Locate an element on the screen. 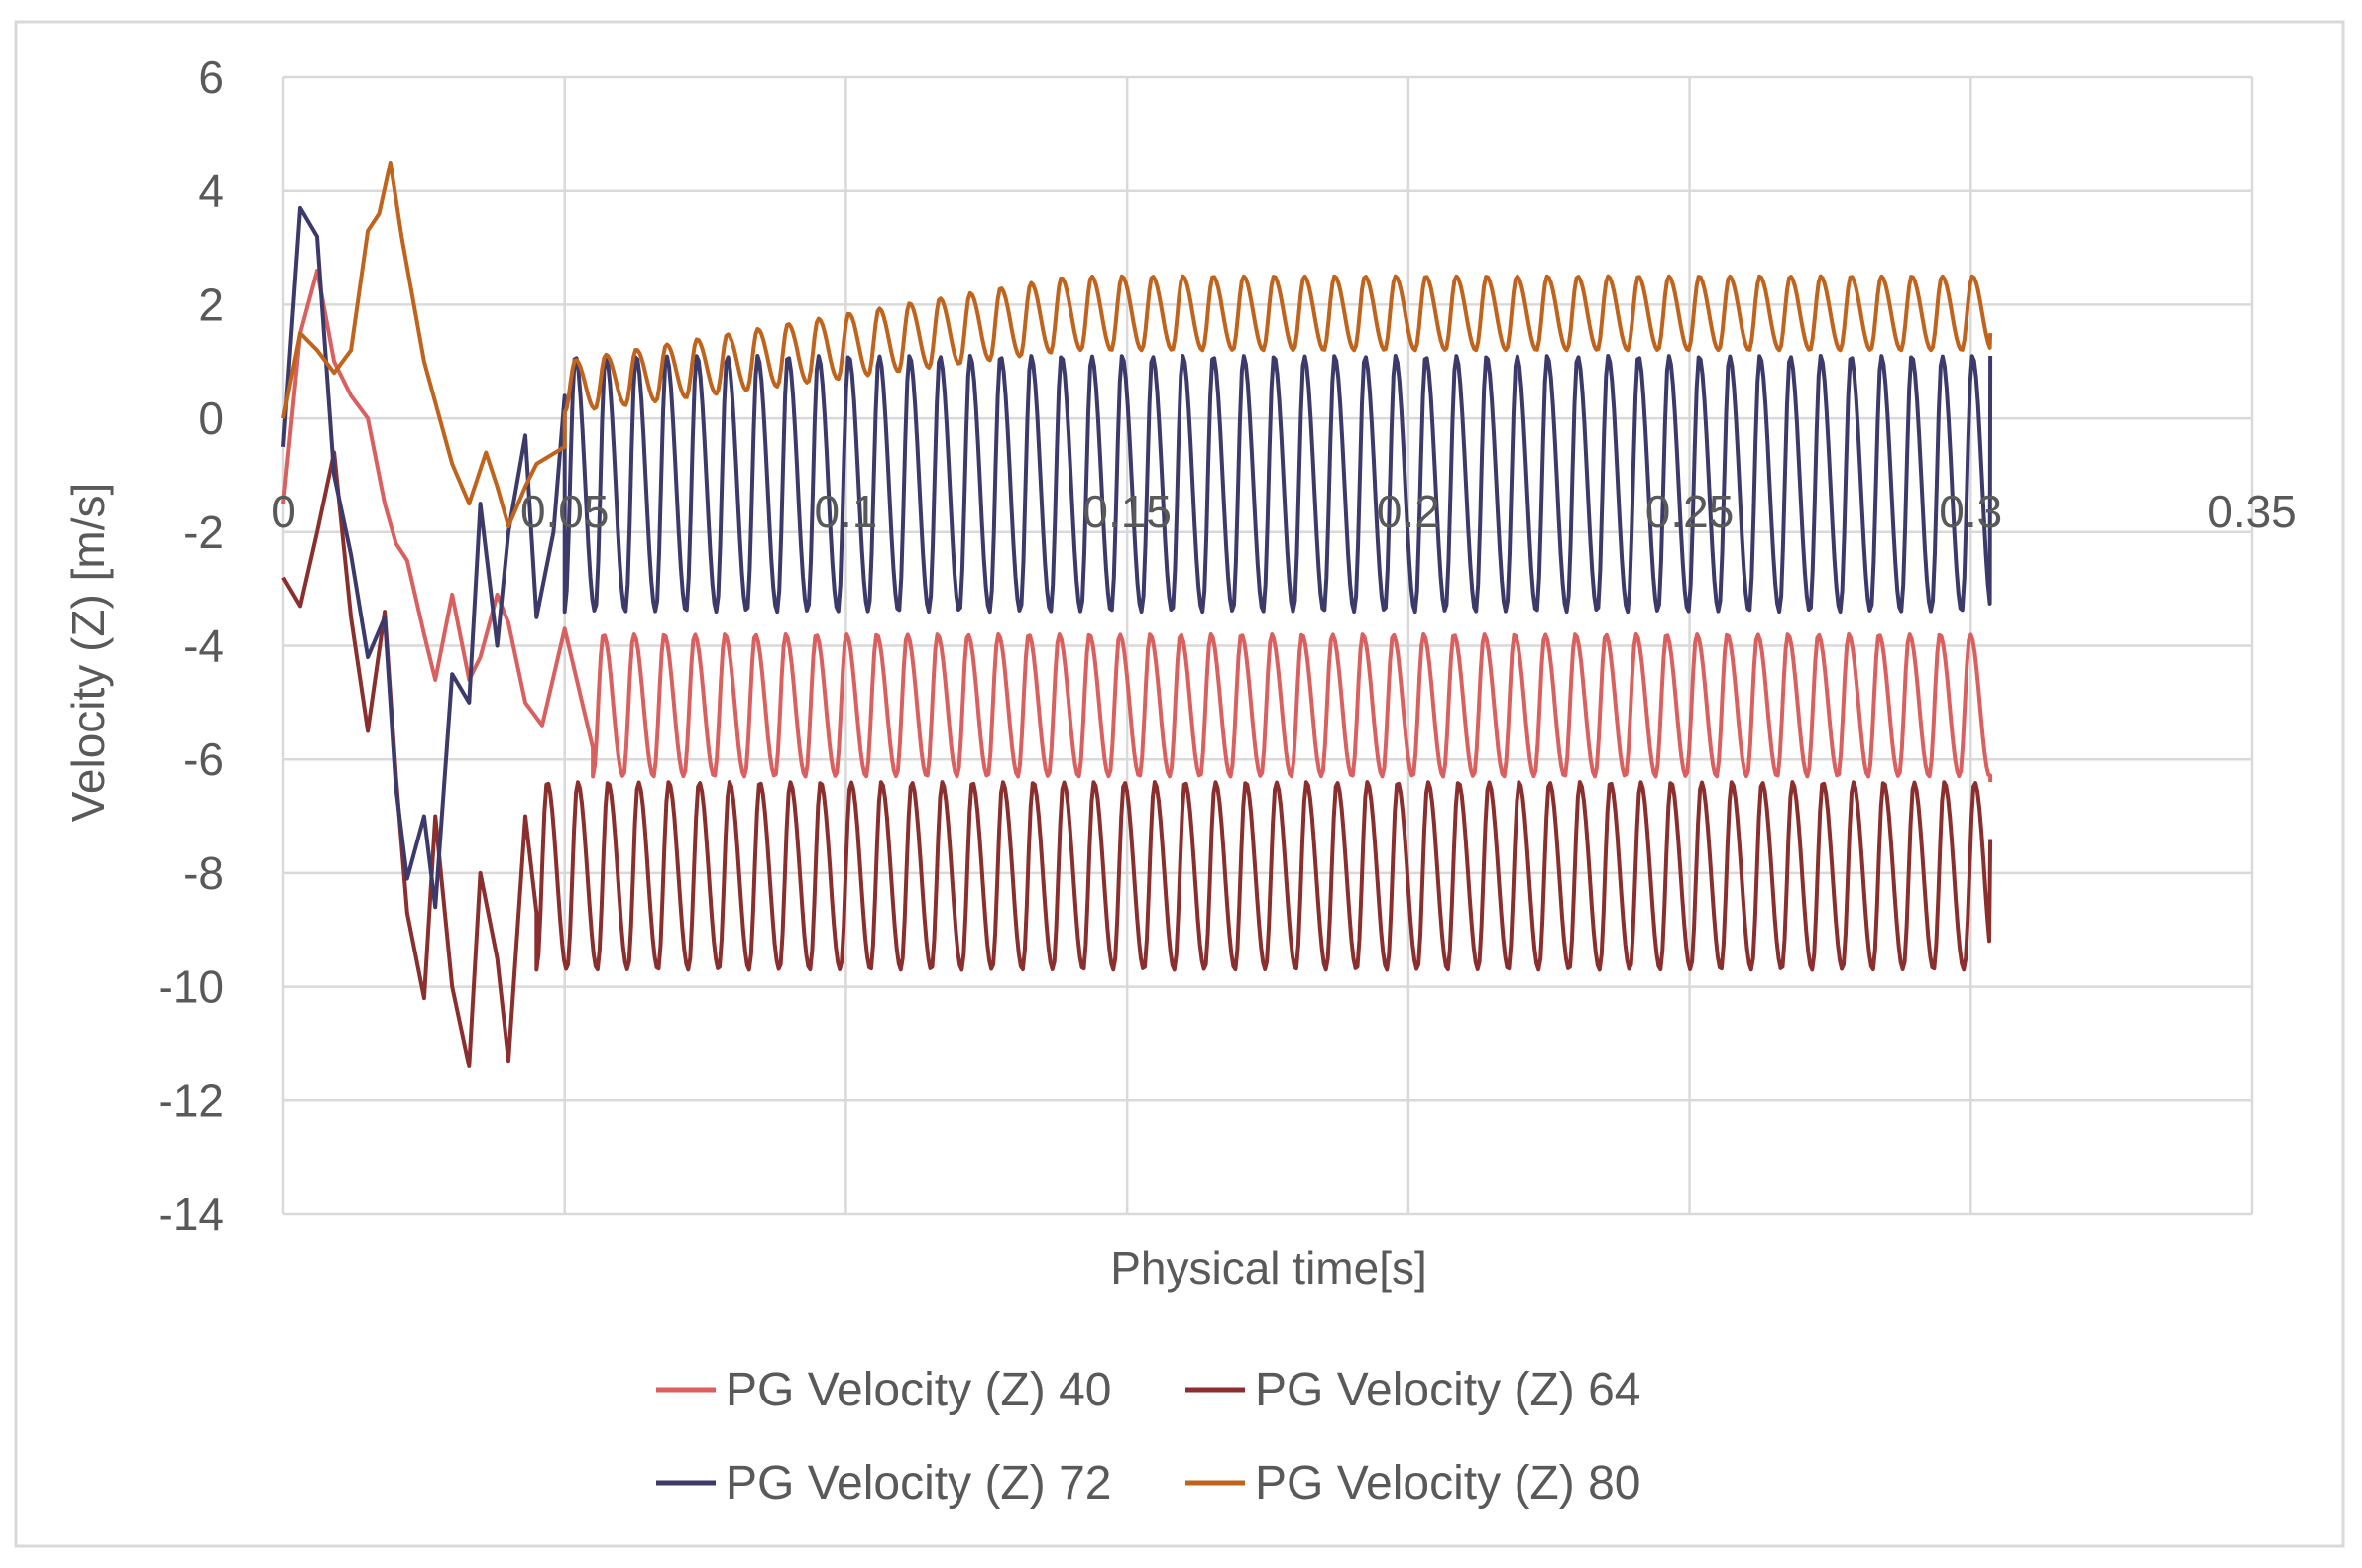 The height and width of the screenshot is (1568, 2362). legend-item-72: PG Velocity (Z) 72 is located at coordinates (883, 1483).